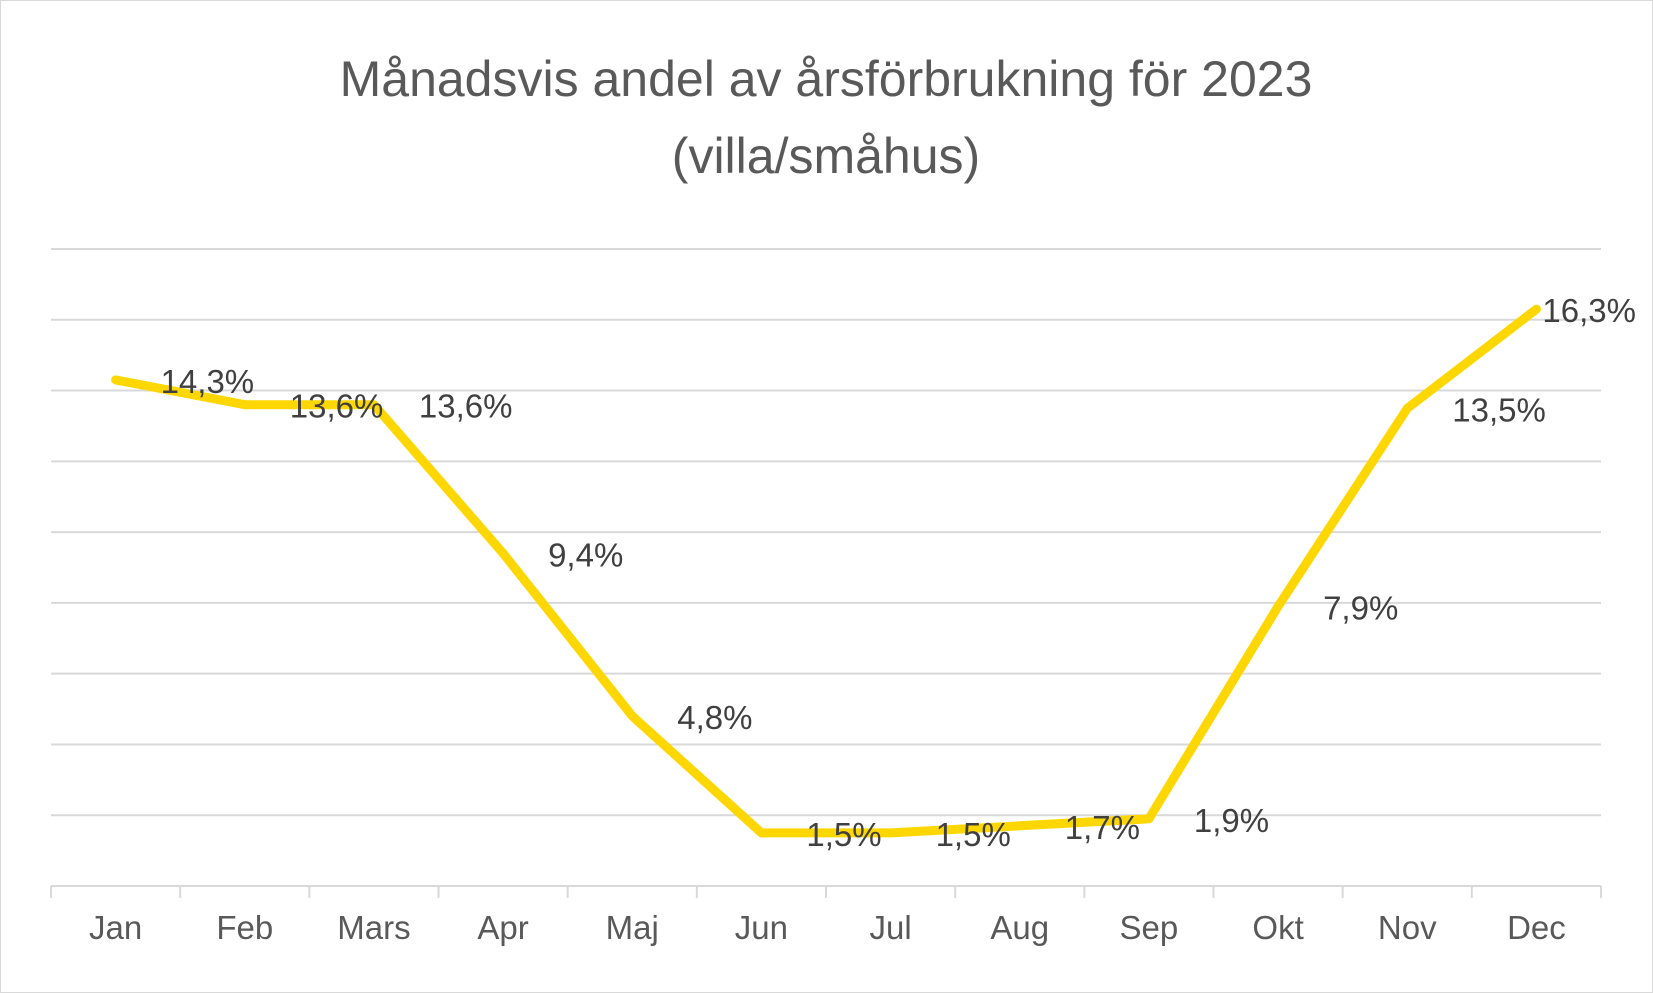  What do you see at coordinates (632, 927) in the screenshot?
I see `x-tick-label: Maj` at bounding box center [632, 927].